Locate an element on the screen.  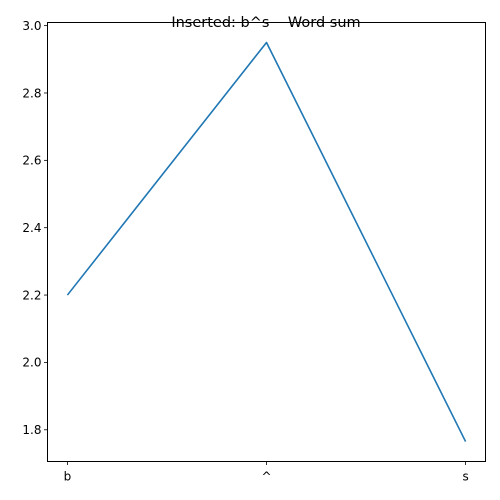
x-axis: b ^ s is located at coordinates (266, 472).